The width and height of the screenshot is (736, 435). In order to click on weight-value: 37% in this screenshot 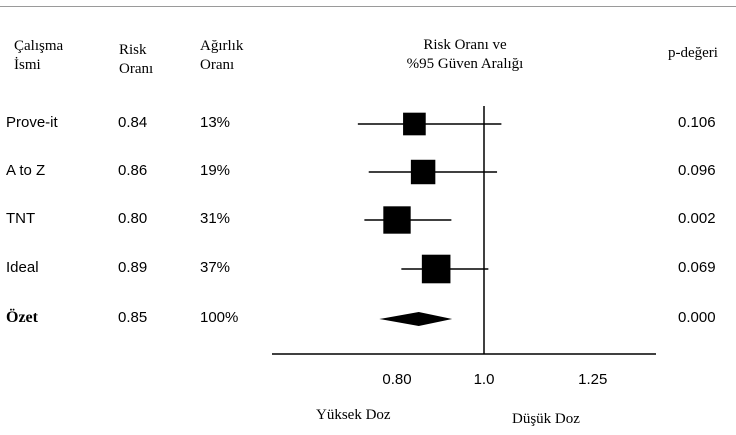, I will do `click(215, 267)`.